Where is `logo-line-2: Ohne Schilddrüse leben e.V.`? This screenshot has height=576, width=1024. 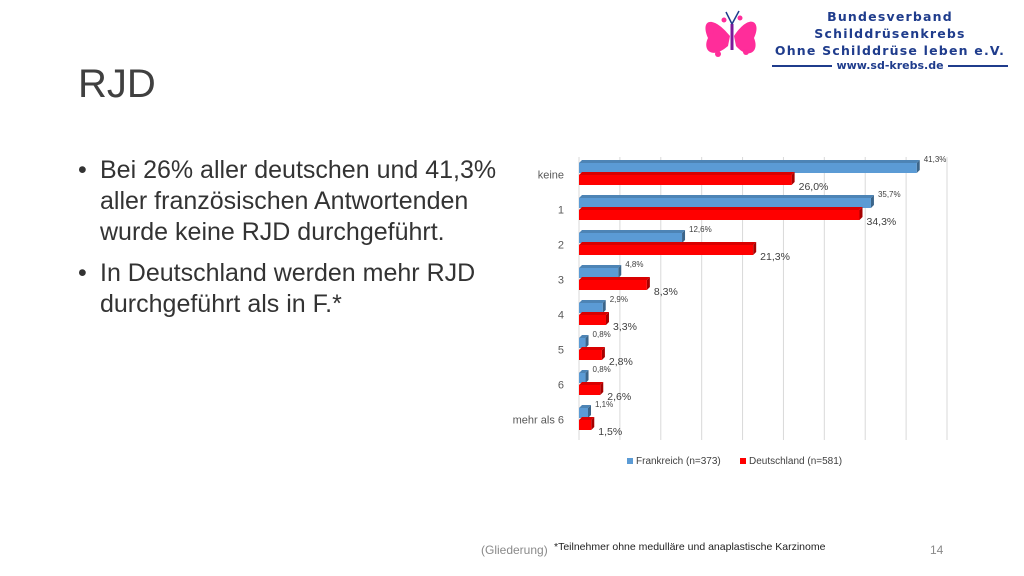
logo-line-2: Ohne Schilddrüse leben e.V. is located at coordinates (890, 50).